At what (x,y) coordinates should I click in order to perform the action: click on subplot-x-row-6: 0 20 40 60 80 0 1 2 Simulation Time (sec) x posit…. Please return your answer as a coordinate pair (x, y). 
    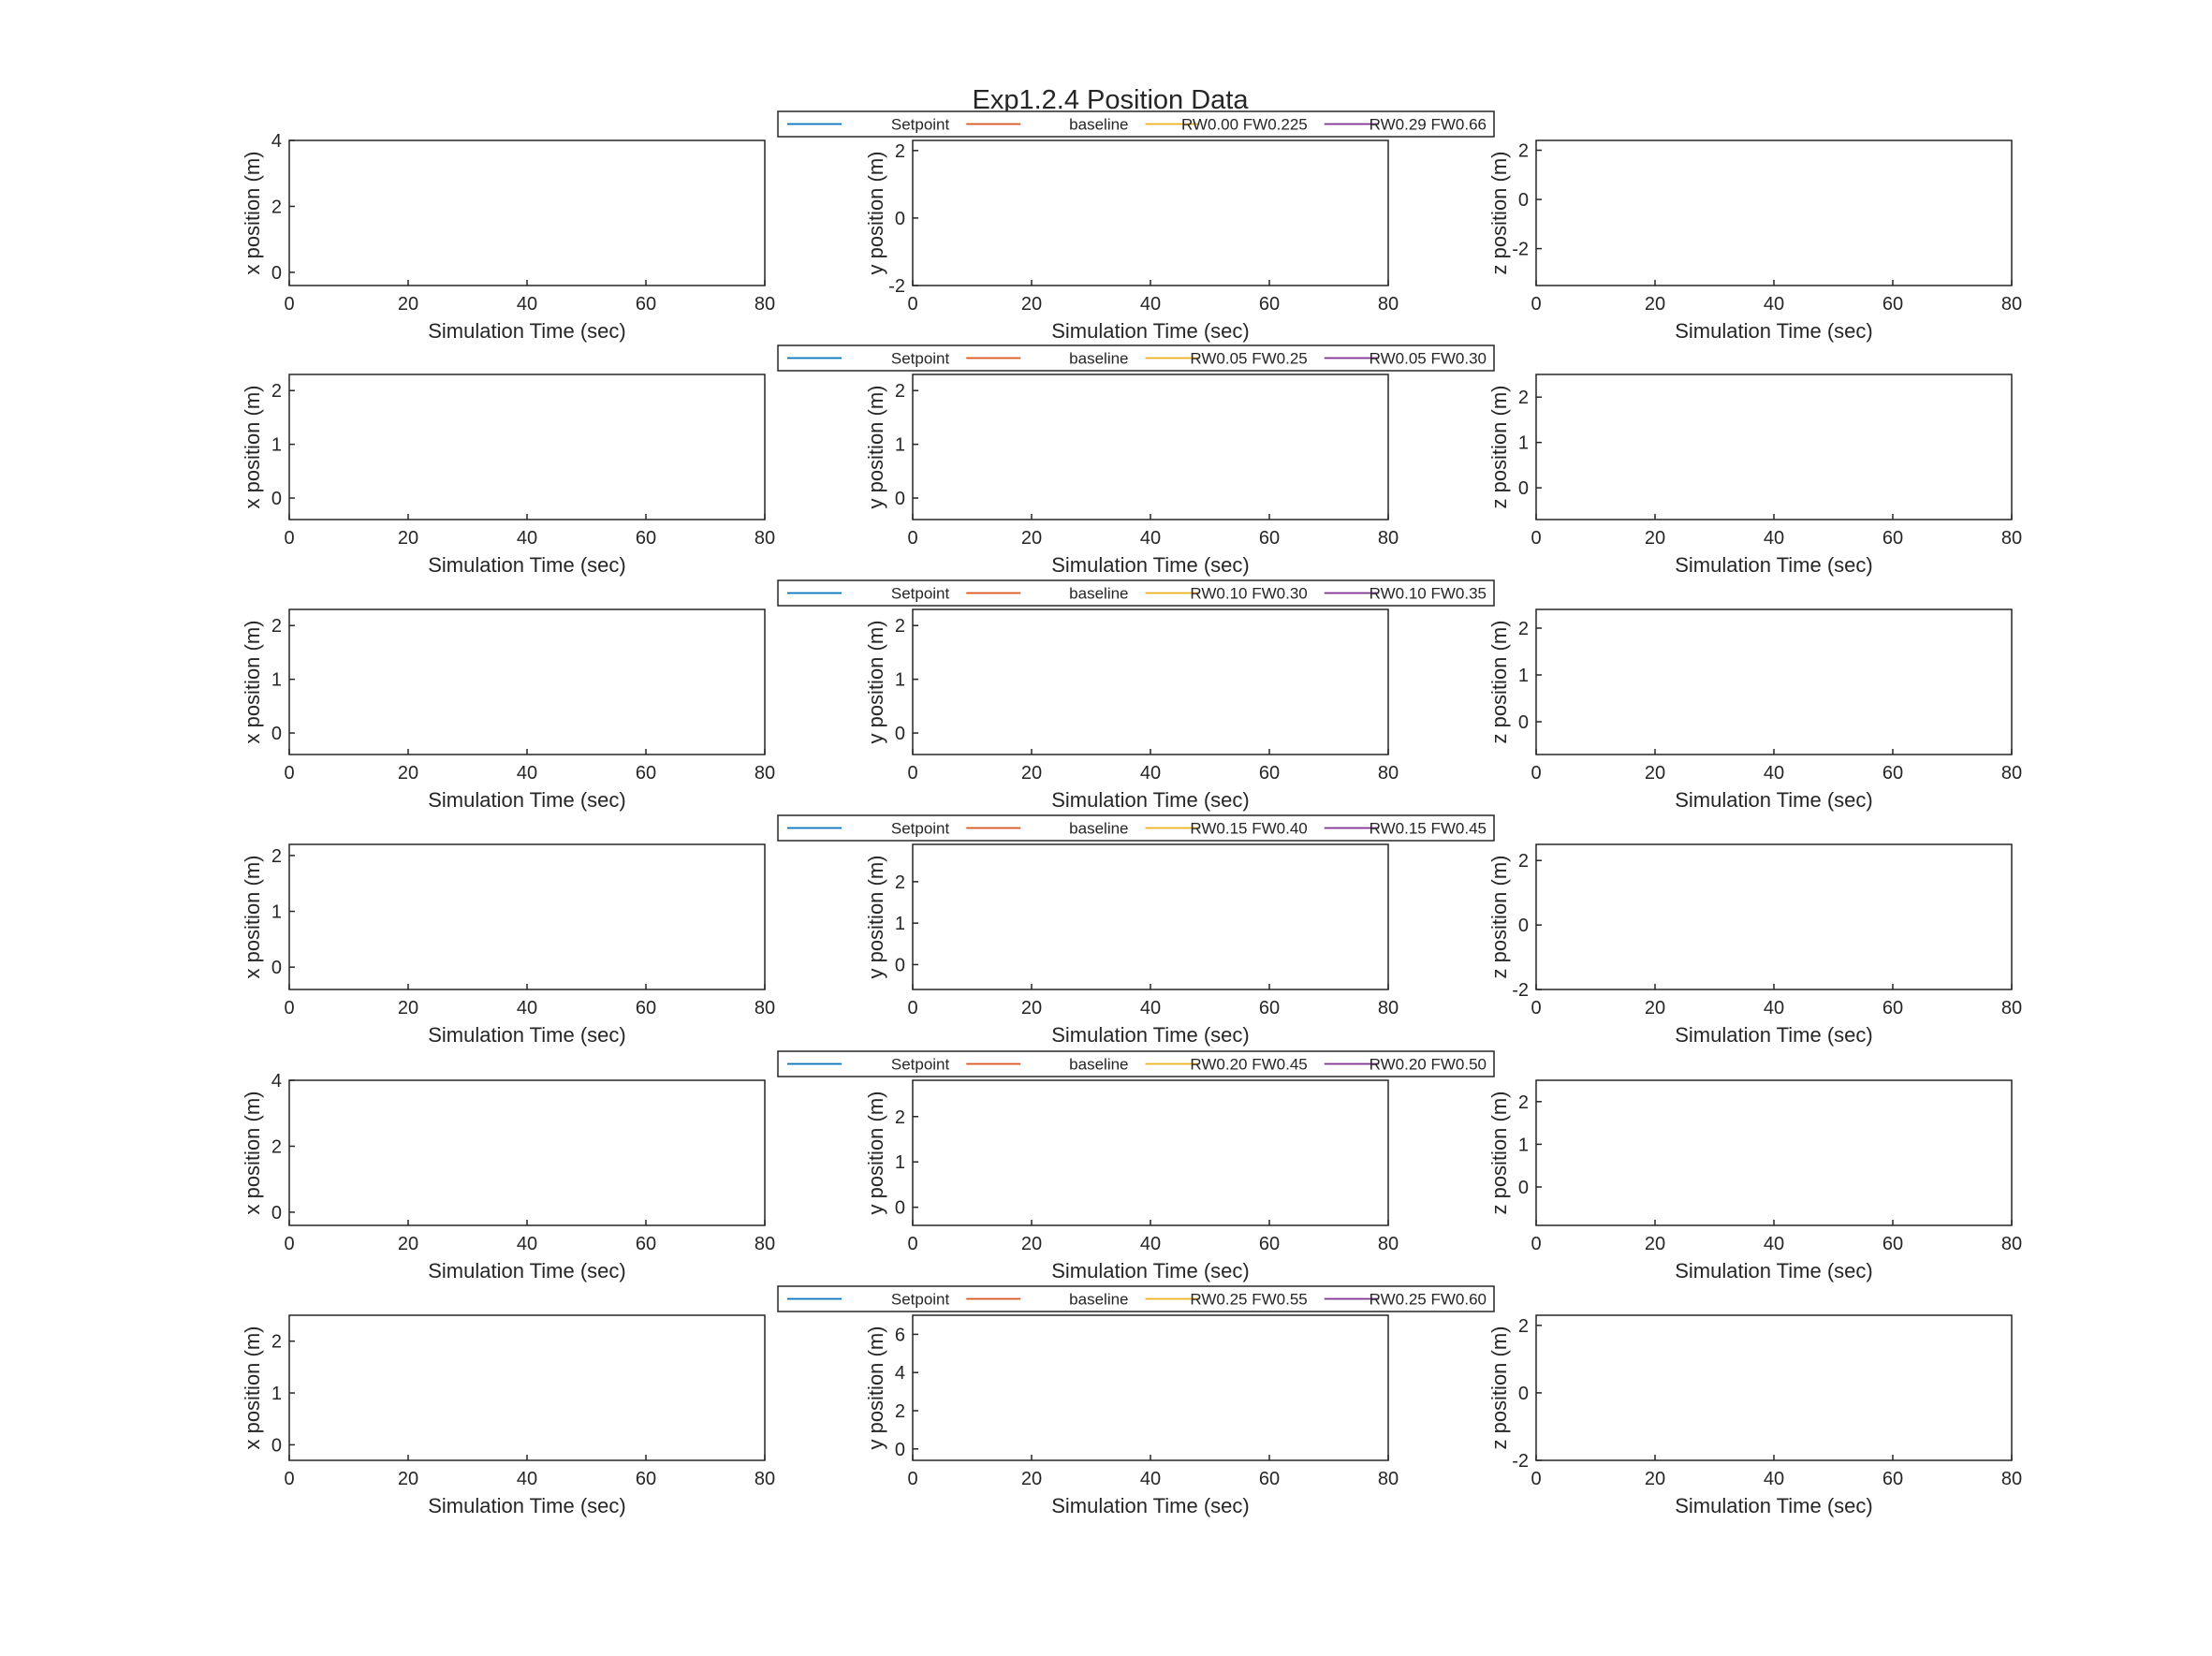
    Looking at the image, I should click on (508, 1415).